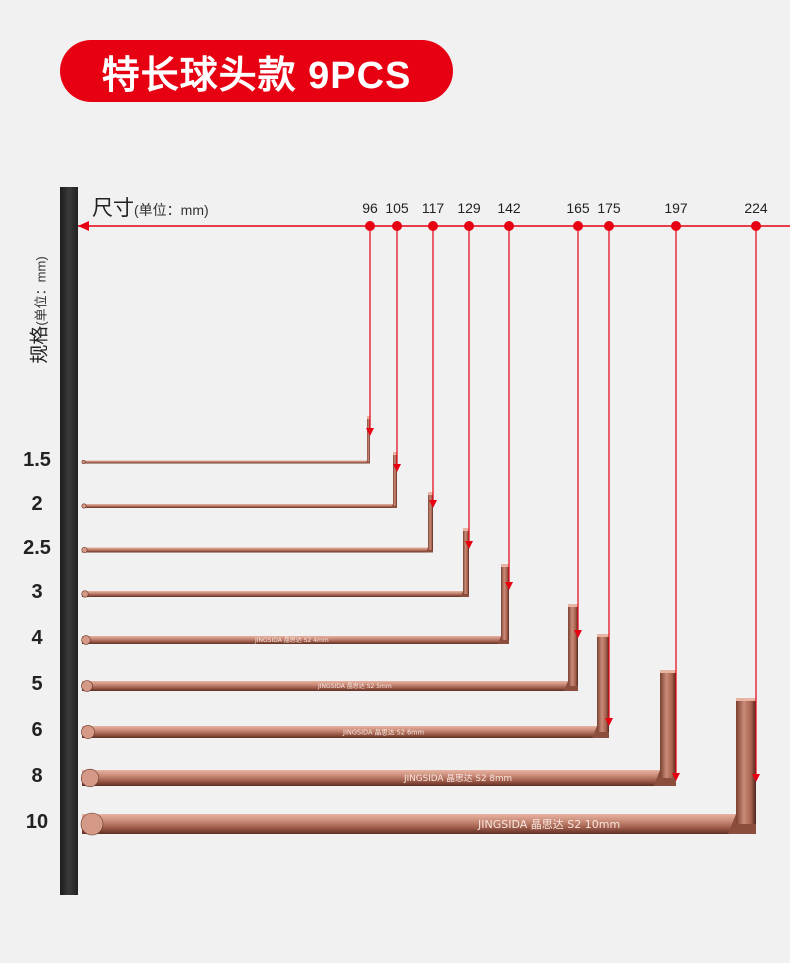 The height and width of the screenshot is (963, 790). Describe the element at coordinates (113, 208) in the screenshot. I see `ruler-label-text: 尺寸` at that location.